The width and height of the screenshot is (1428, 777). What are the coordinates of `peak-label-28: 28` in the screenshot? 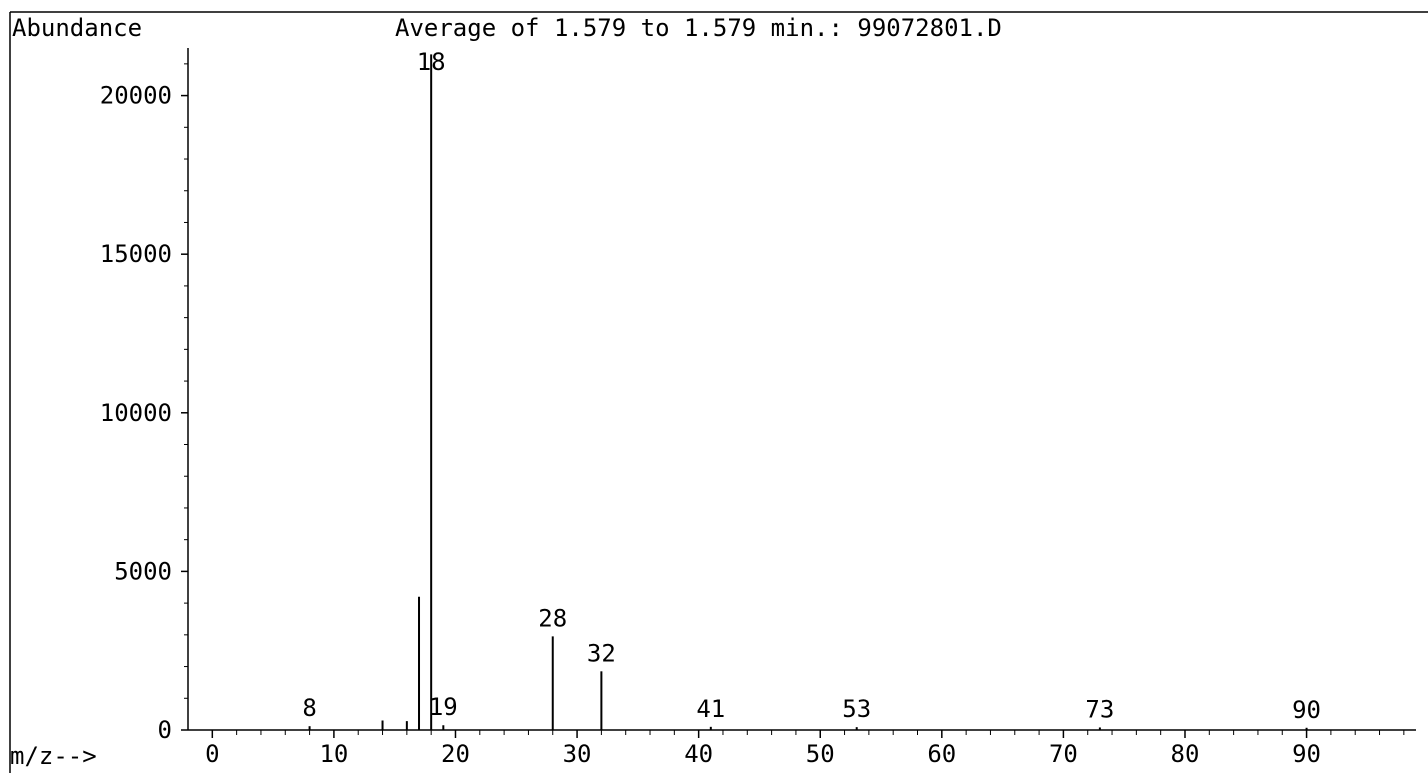 It's located at (552, 618).